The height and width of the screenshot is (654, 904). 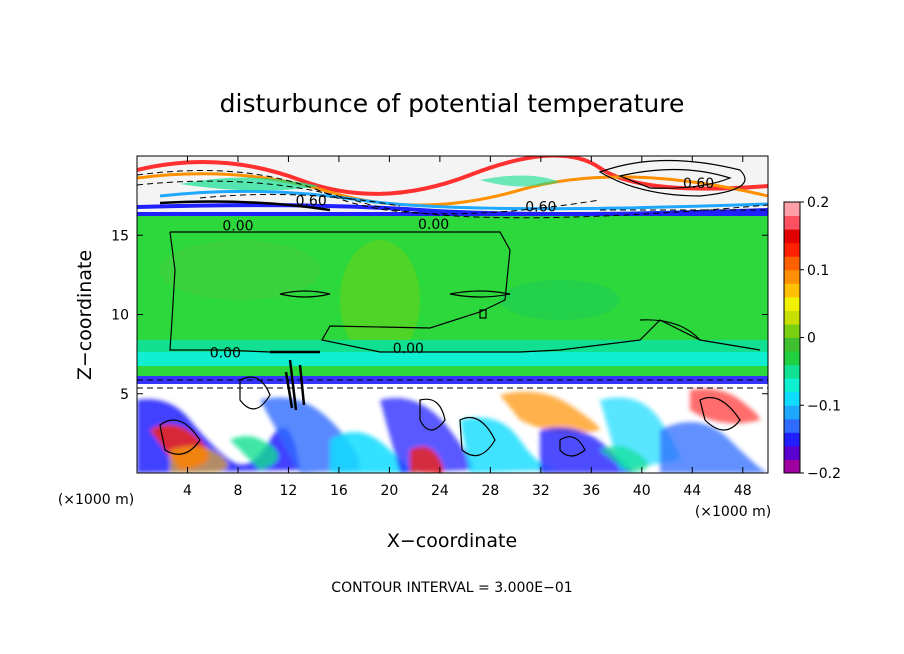 I want to click on colorbar-tick-label: 0.2, so click(x=818, y=203).